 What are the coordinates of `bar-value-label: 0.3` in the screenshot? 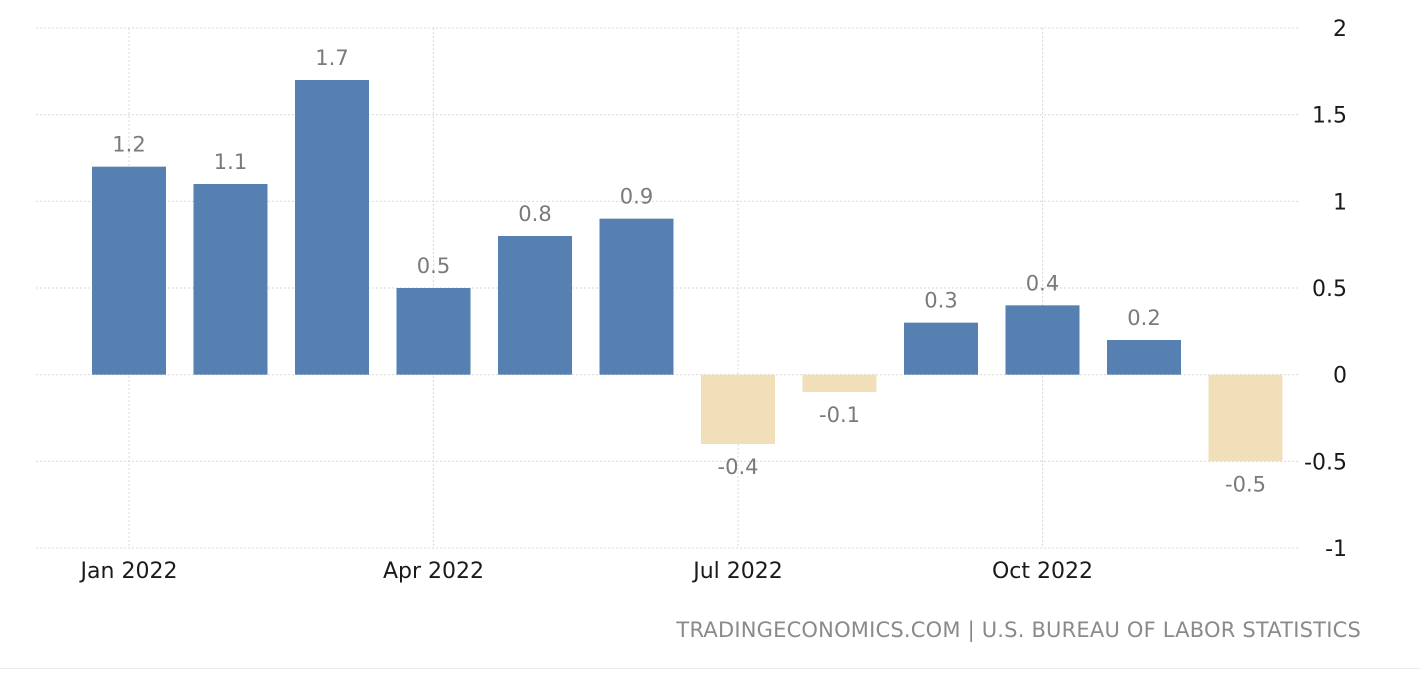 It's located at (940, 301).